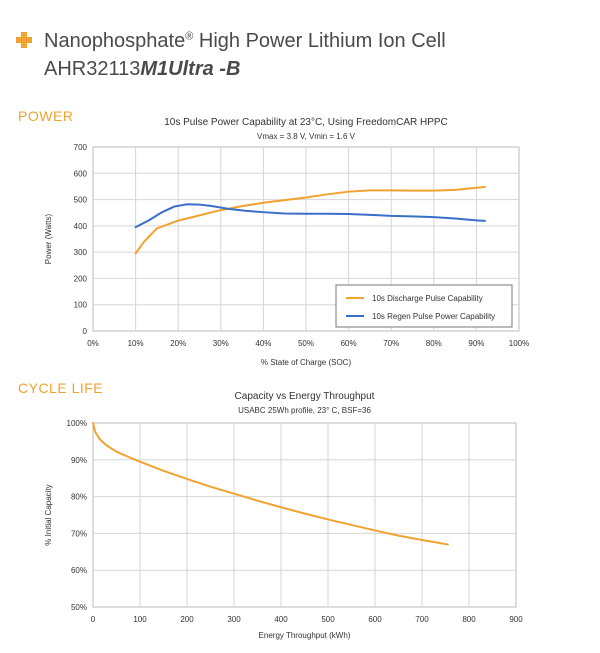 The image size is (600, 653). What do you see at coordinates (304, 410) in the screenshot?
I see `chart-subtitle: USABC 25Wh profile, 23° C, BSF=36` at bounding box center [304, 410].